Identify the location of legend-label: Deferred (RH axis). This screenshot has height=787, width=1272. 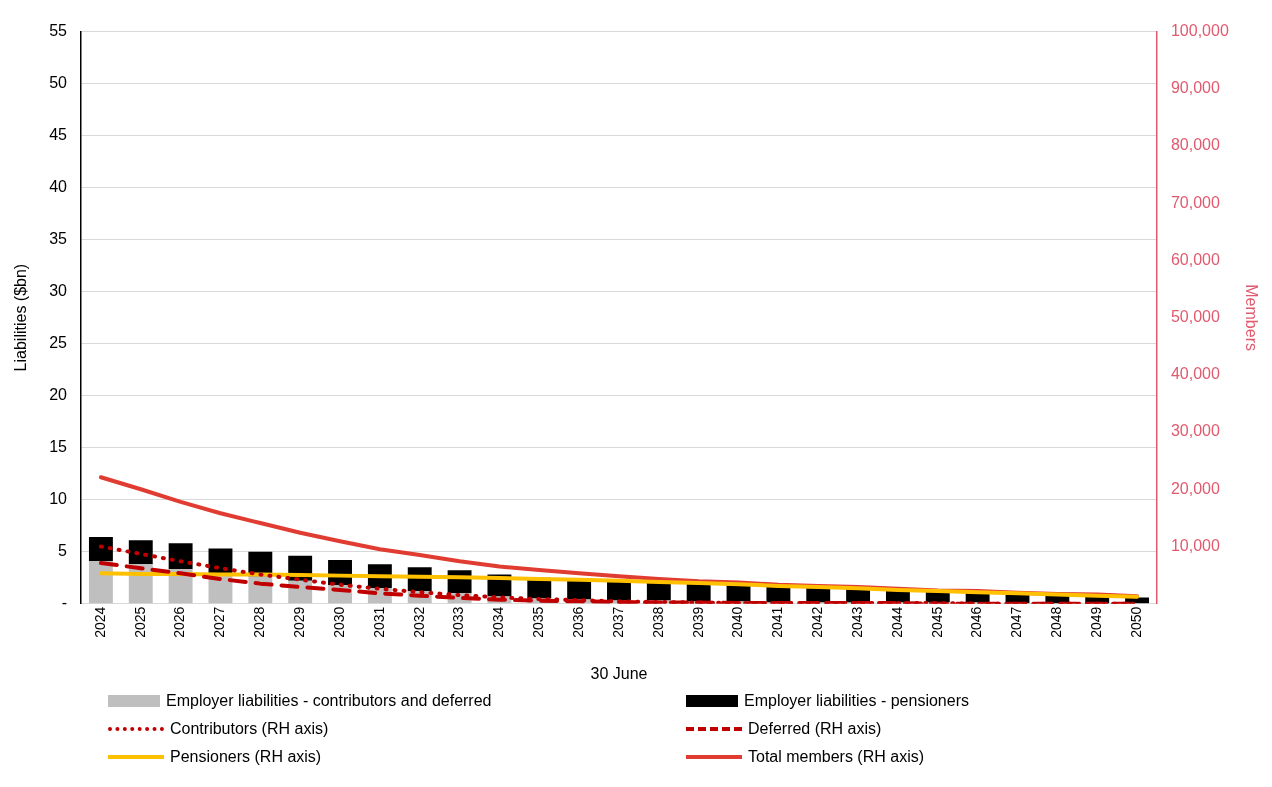
(815, 729).